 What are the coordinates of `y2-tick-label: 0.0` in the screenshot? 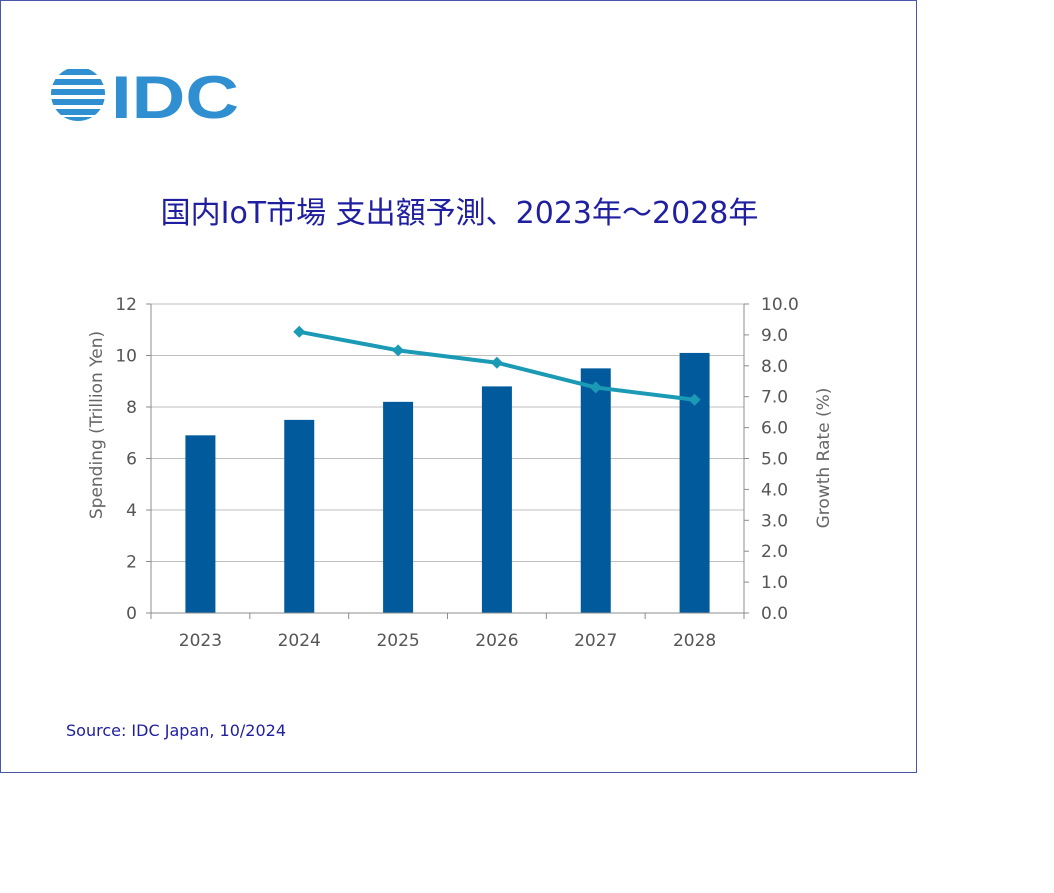 It's located at (774, 614).